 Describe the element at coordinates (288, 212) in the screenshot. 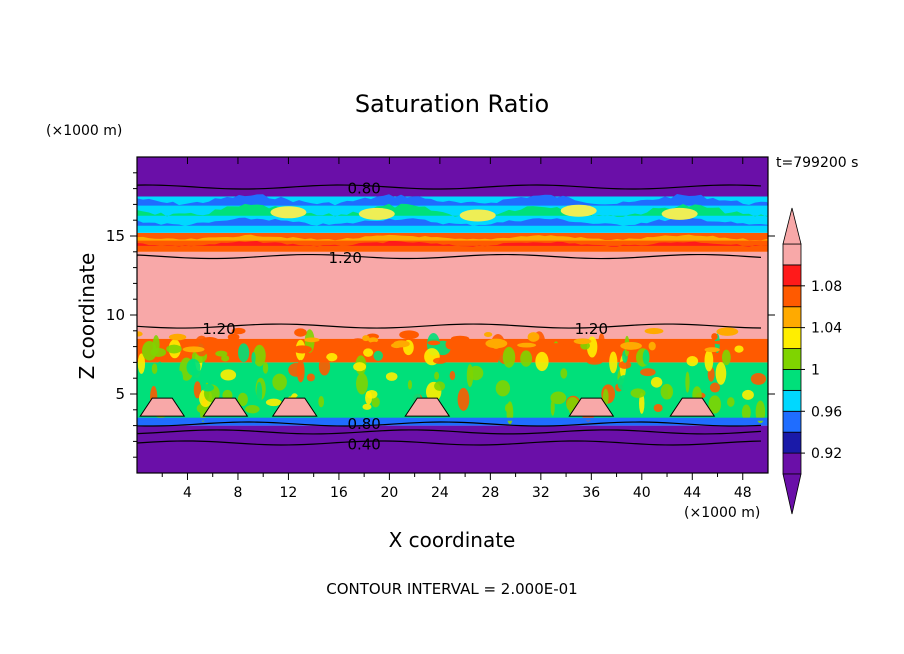

I see `yellow-pocket` at that location.